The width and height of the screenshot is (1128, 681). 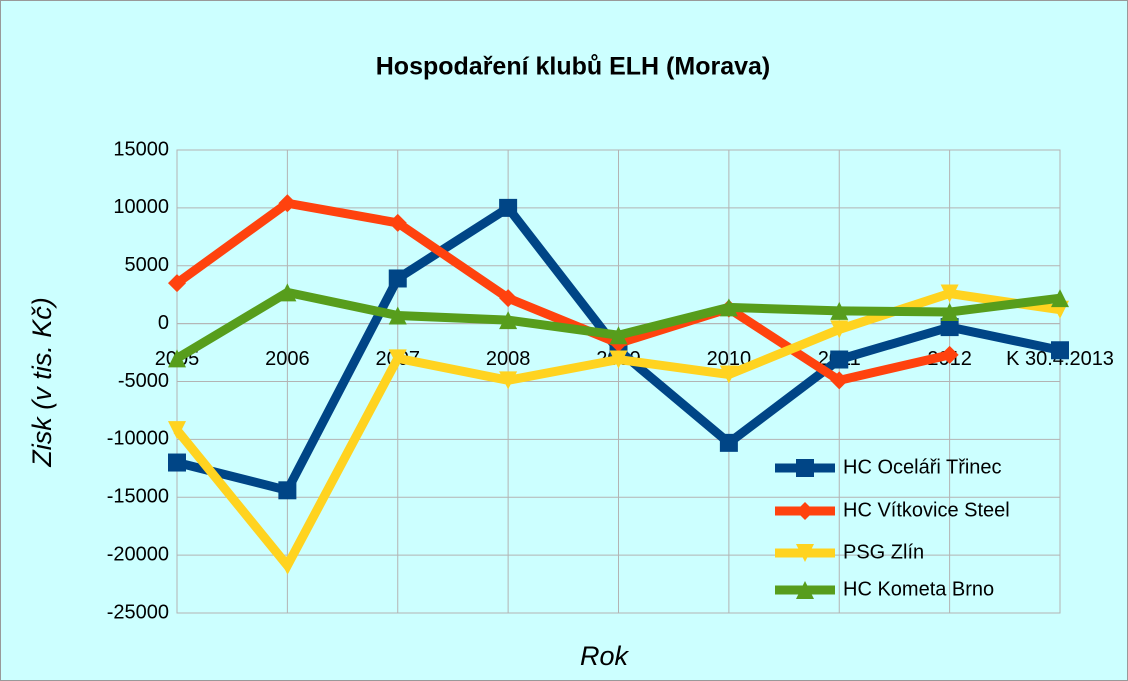 What do you see at coordinates (42, 382) in the screenshot?
I see `y-axis-title: Zisk (v tis. Kč)` at bounding box center [42, 382].